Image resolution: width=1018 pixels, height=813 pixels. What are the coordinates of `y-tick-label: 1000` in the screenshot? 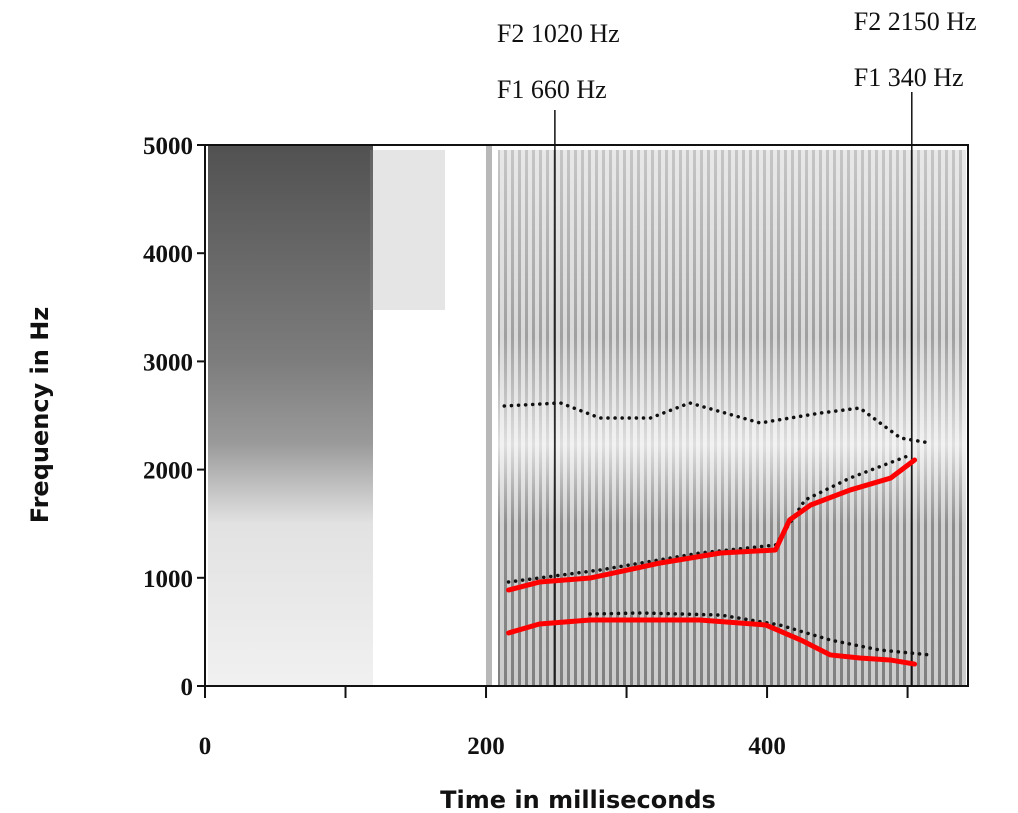 It's located at (168, 579).